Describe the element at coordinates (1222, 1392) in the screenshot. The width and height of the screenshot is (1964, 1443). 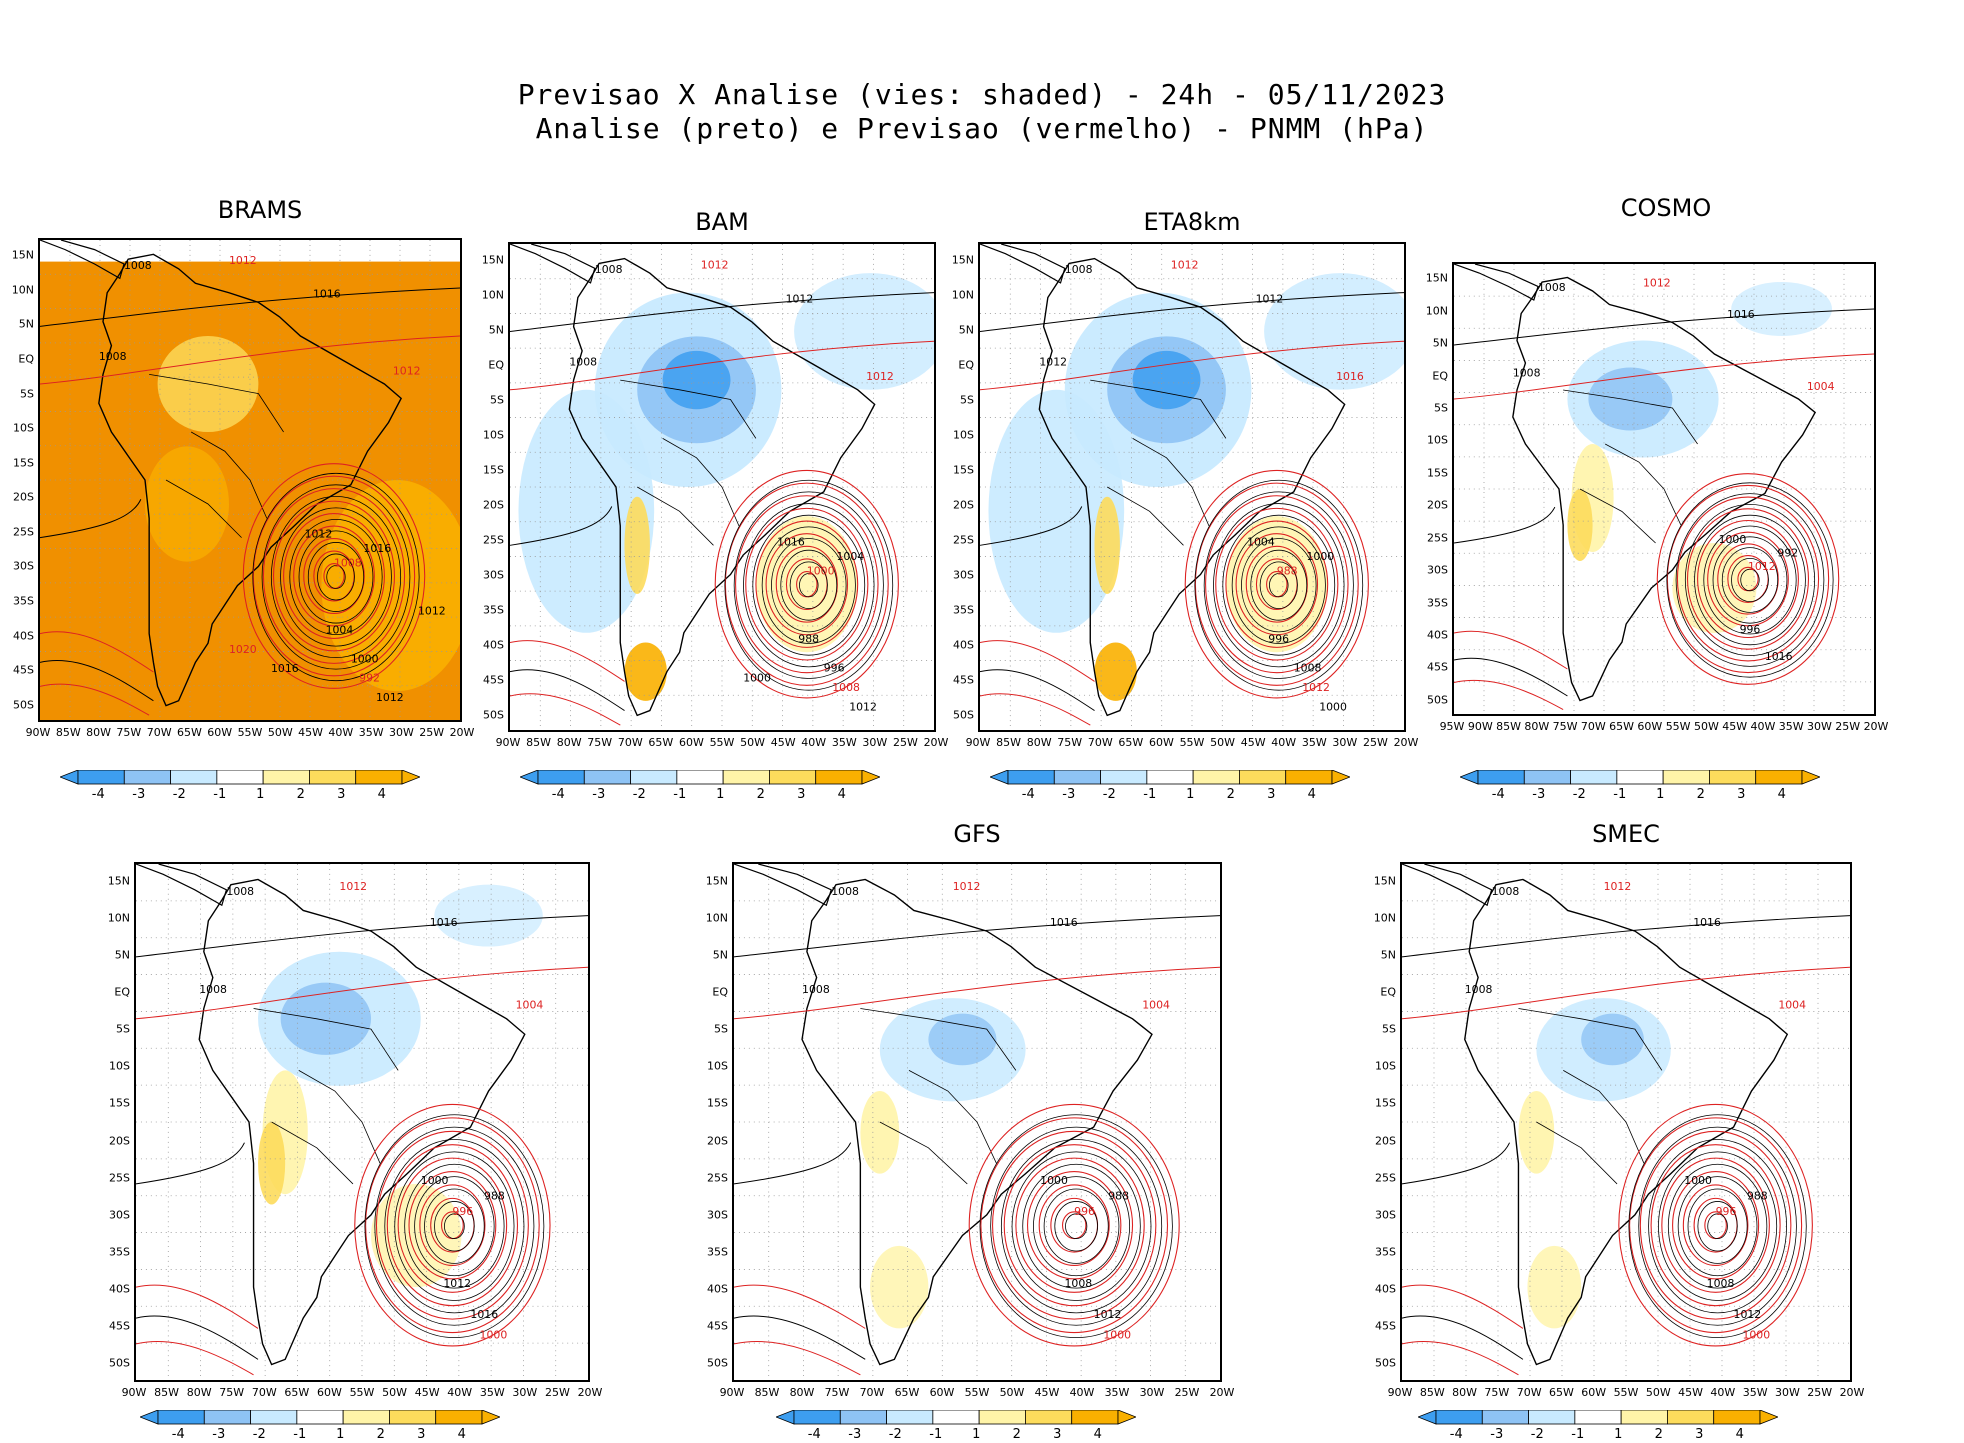
I see `longitude-tick-label: 20W` at that location.